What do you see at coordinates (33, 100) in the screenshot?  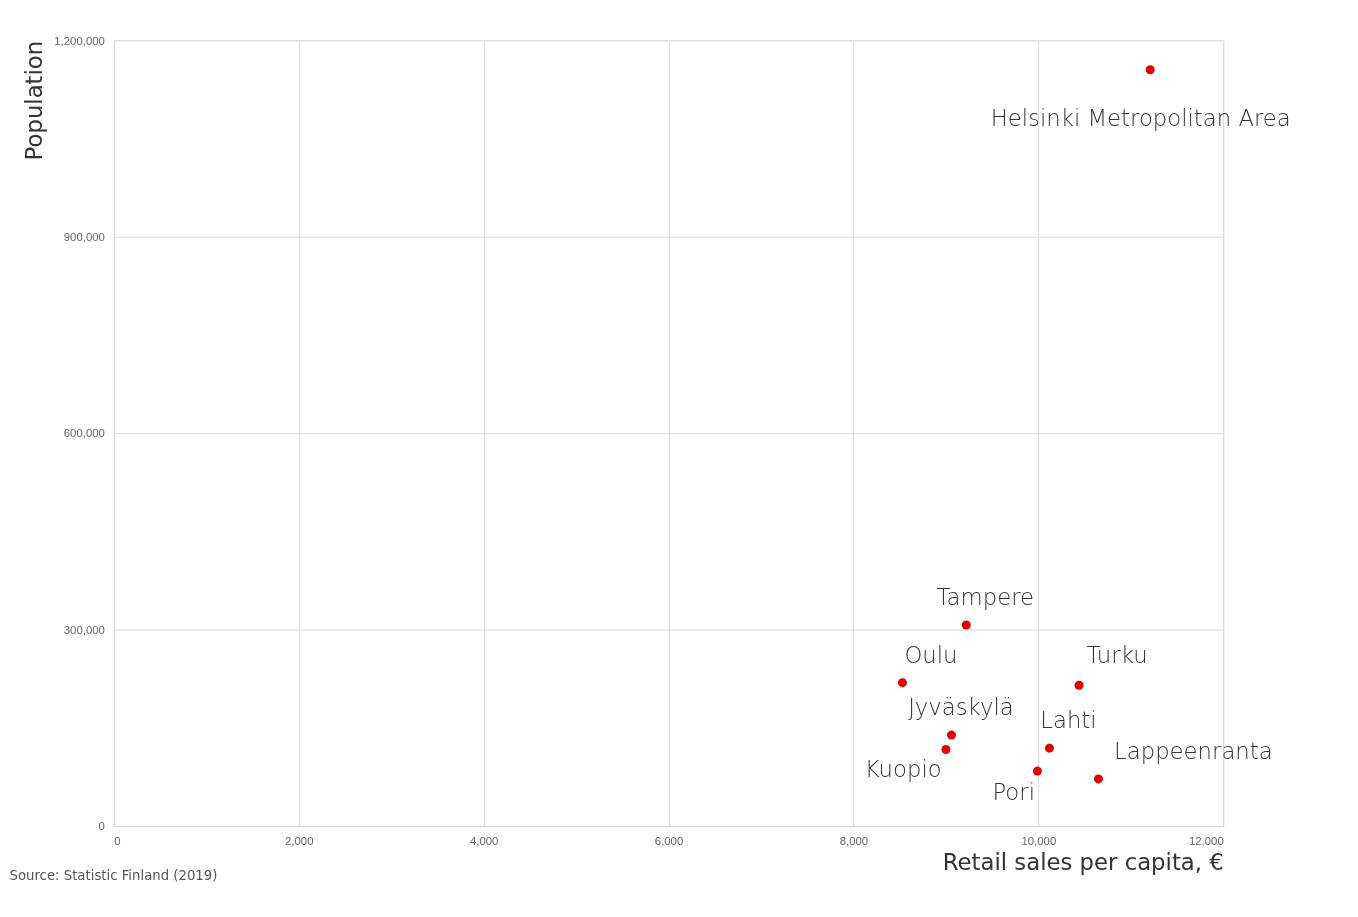 I see `y-axis-title: Population` at bounding box center [33, 100].